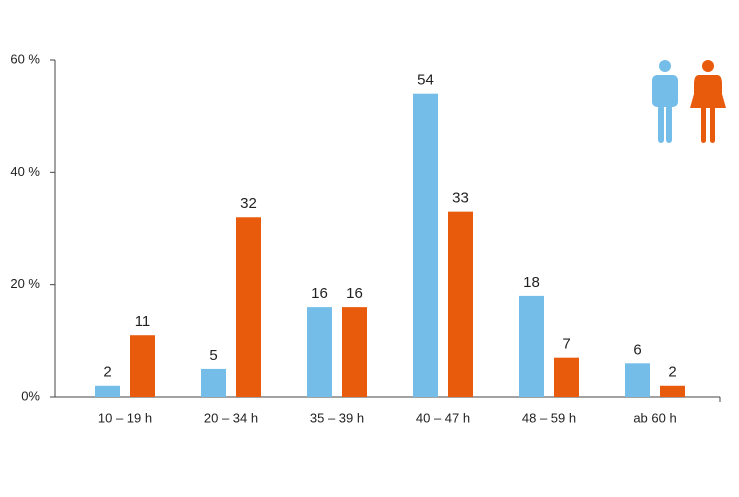  Describe the element at coordinates (248, 203) in the screenshot. I see `value-label: 32` at that location.